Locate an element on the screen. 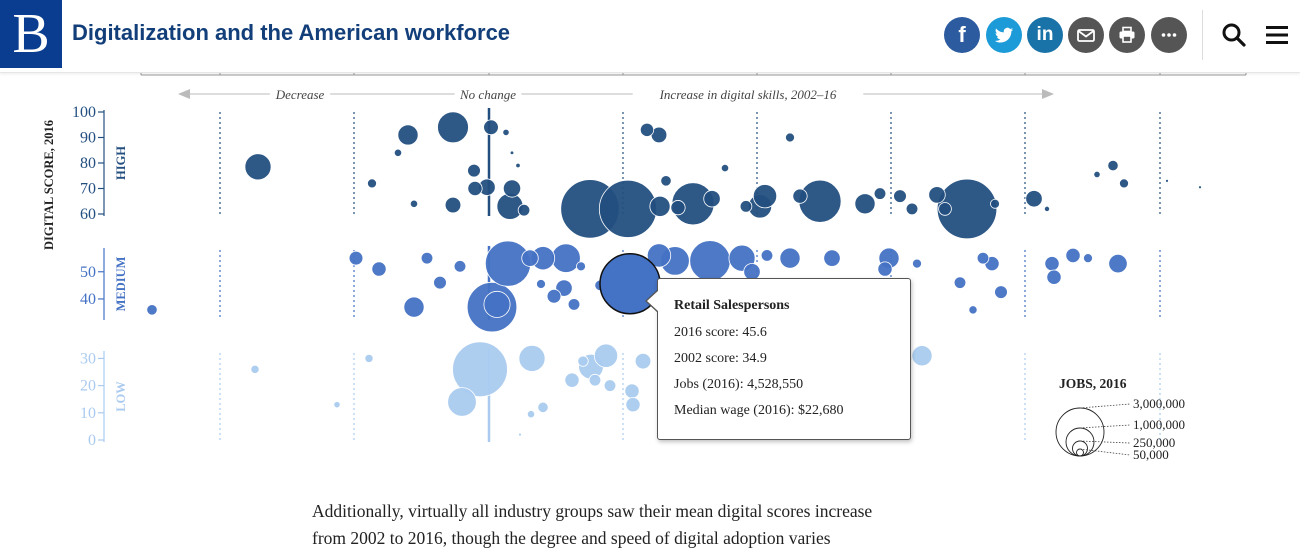 This screenshot has width=1300, height=552. header-divider is located at coordinates (1202, 35).